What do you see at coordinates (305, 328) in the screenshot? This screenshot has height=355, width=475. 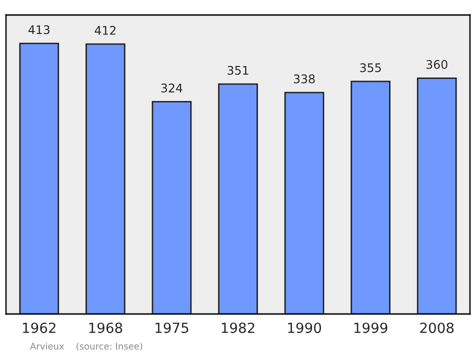 I see `x-tick-label: 1990` at bounding box center [305, 328].